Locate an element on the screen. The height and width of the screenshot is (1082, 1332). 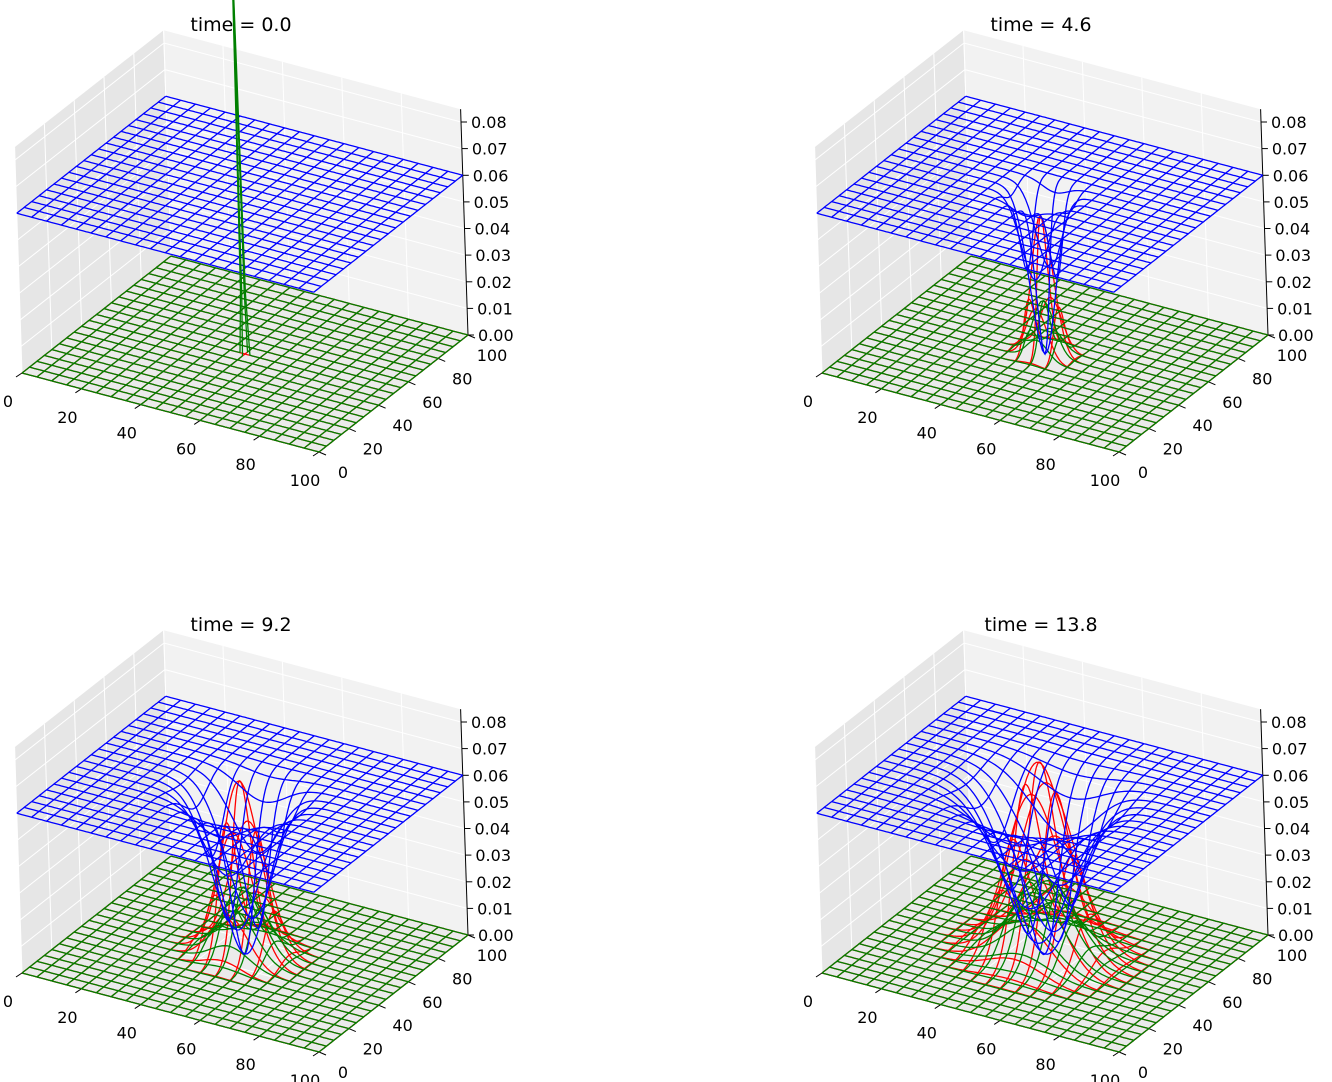
chart-title: time = 4.6 is located at coordinates (1040, 25).